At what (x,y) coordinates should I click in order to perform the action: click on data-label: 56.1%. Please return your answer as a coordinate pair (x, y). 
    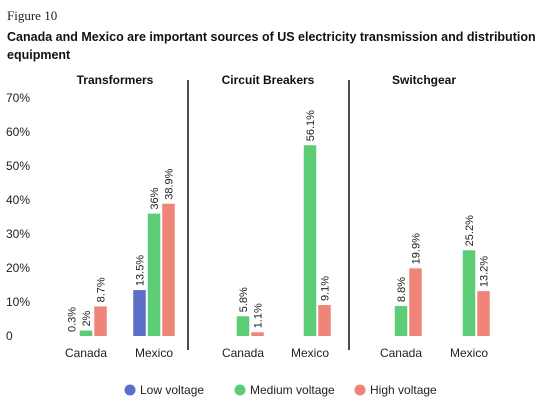
    Looking at the image, I should click on (311, 125).